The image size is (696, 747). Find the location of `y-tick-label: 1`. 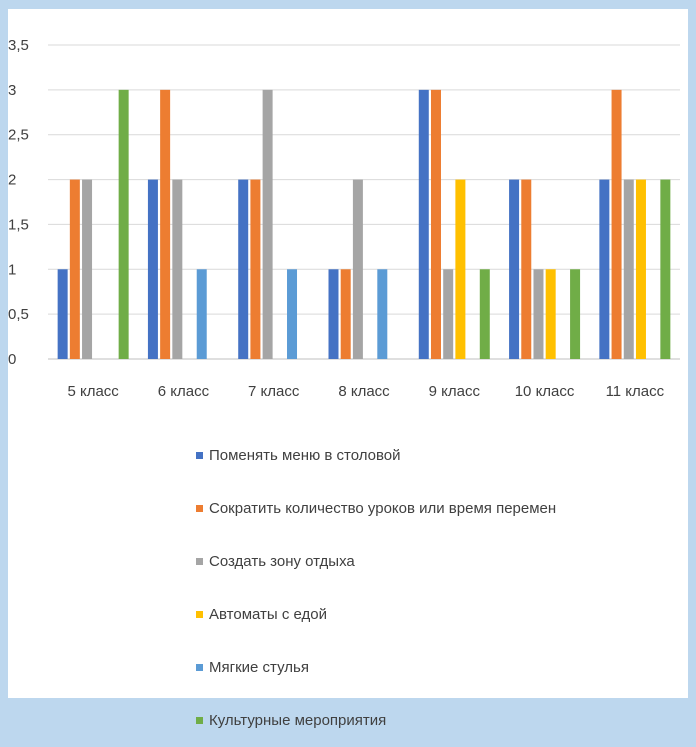

y-tick-label: 1 is located at coordinates (12, 269).